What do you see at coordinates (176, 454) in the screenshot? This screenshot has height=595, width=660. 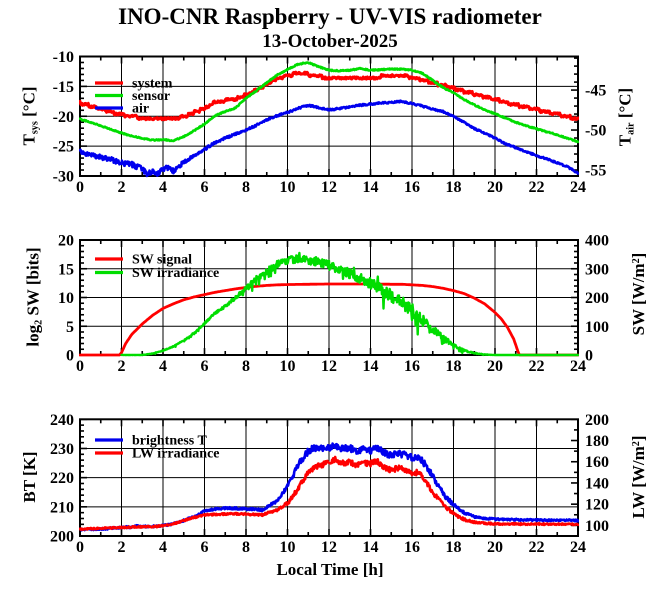 I see `legend-label: LW irradiance` at bounding box center [176, 454].